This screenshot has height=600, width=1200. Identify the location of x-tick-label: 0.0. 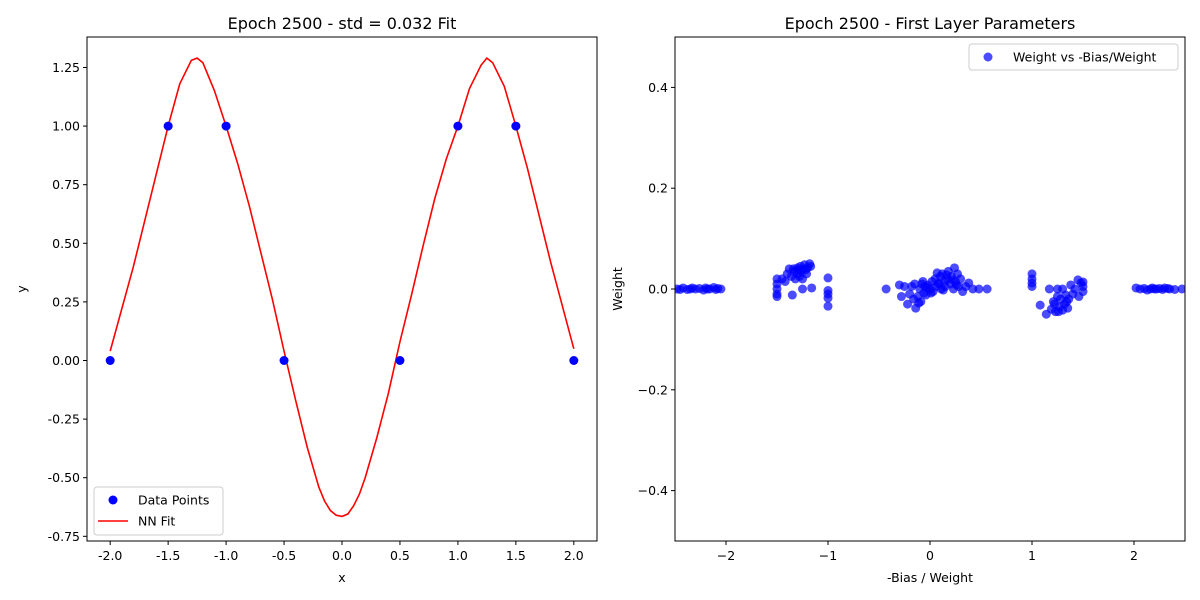
(342, 555).